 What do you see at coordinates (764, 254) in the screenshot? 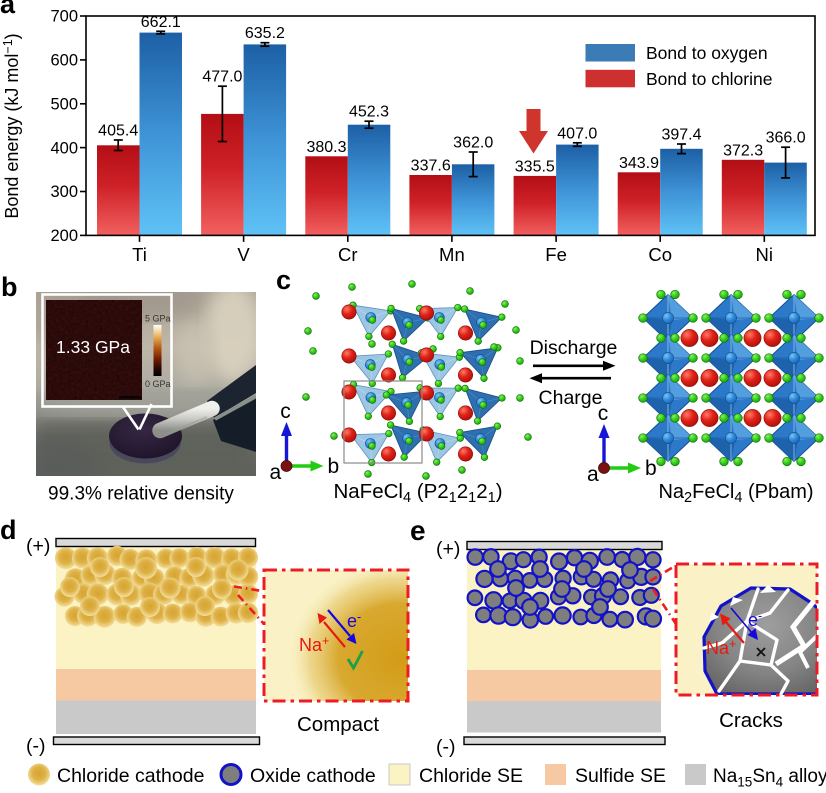
I see `svg-text: Ni` at bounding box center [764, 254].